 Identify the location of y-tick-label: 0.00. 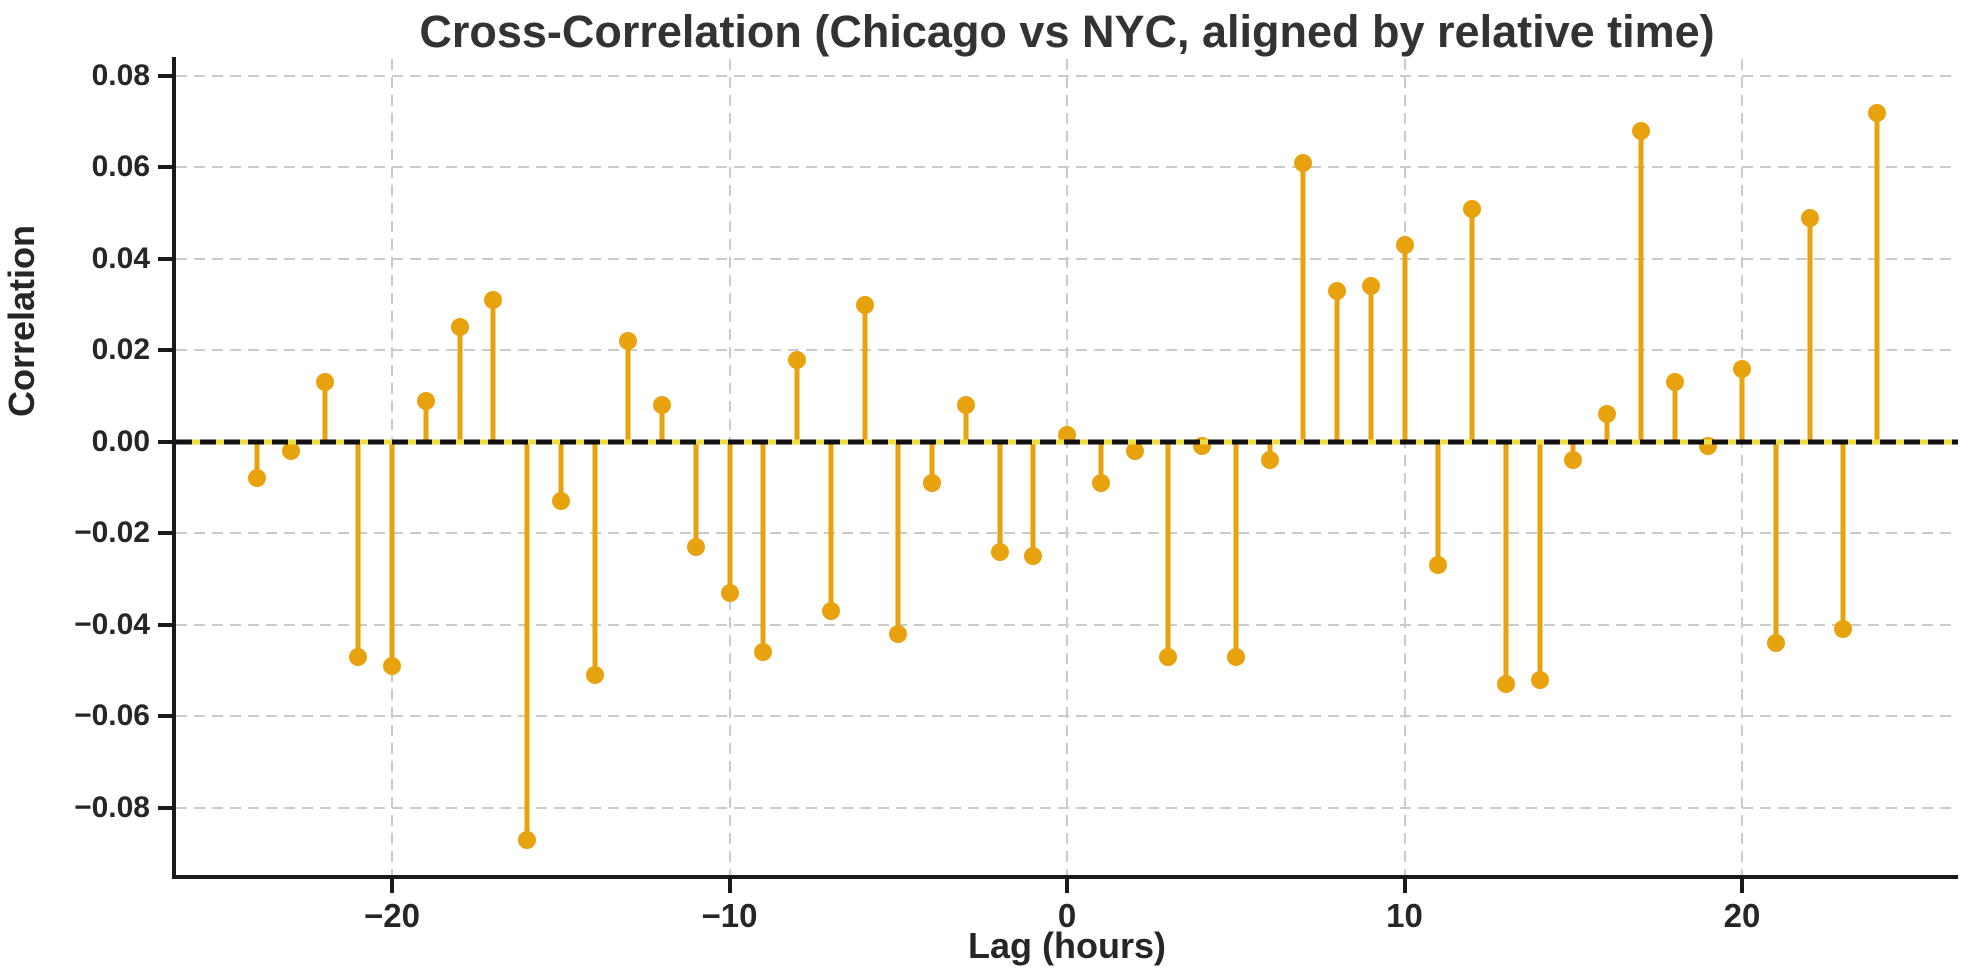
(120, 441).